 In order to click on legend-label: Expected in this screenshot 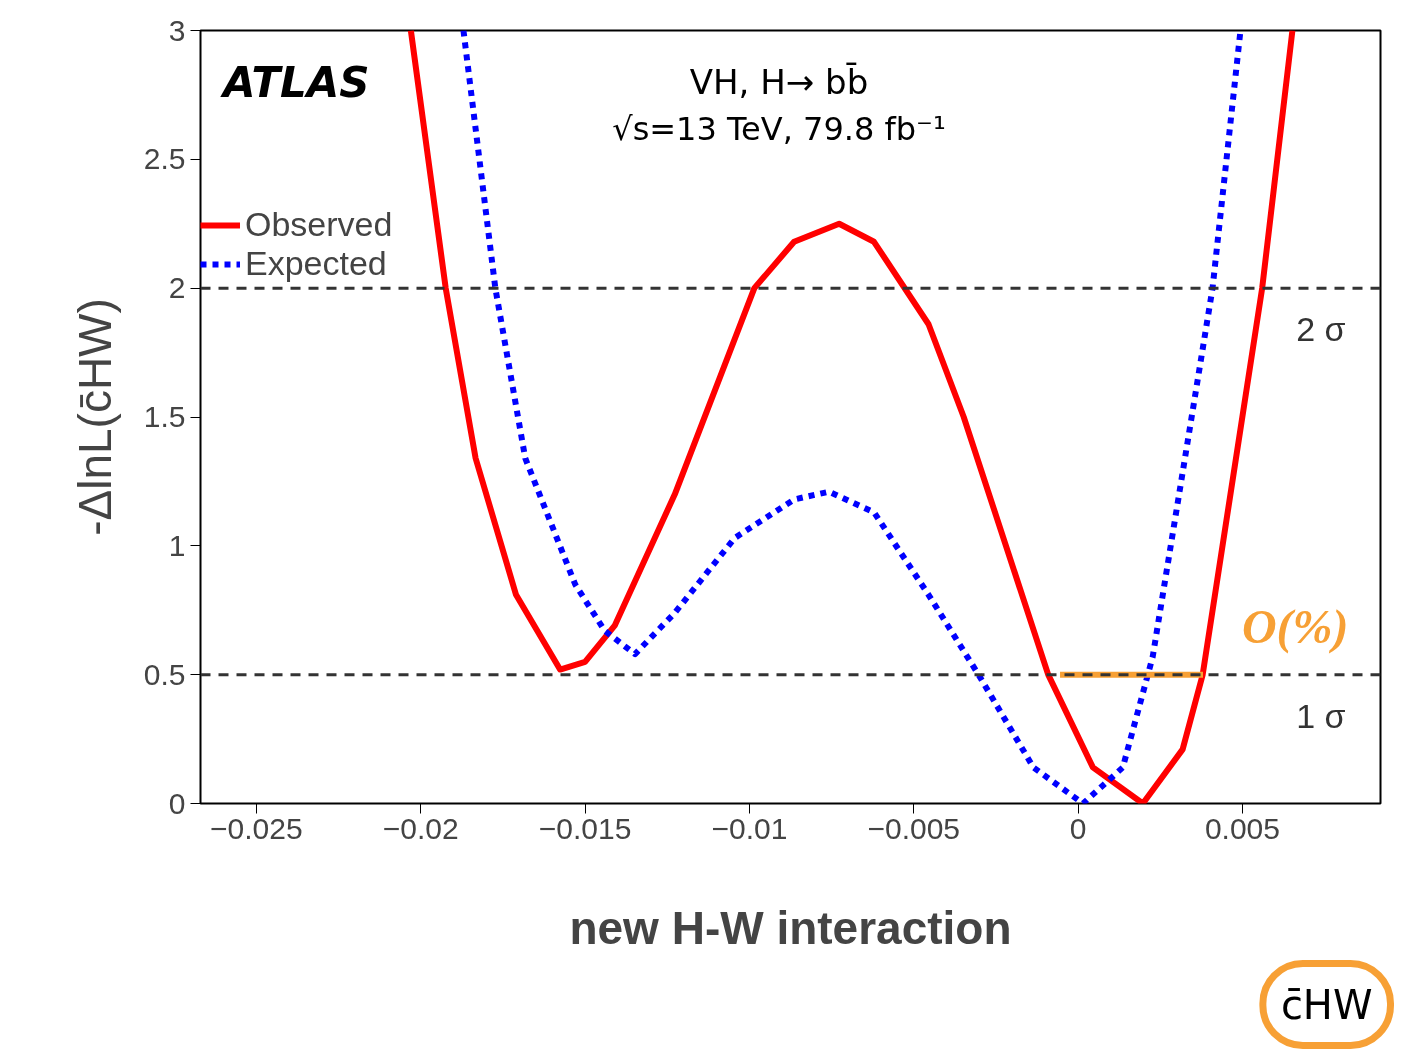, I will do `click(316, 263)`.